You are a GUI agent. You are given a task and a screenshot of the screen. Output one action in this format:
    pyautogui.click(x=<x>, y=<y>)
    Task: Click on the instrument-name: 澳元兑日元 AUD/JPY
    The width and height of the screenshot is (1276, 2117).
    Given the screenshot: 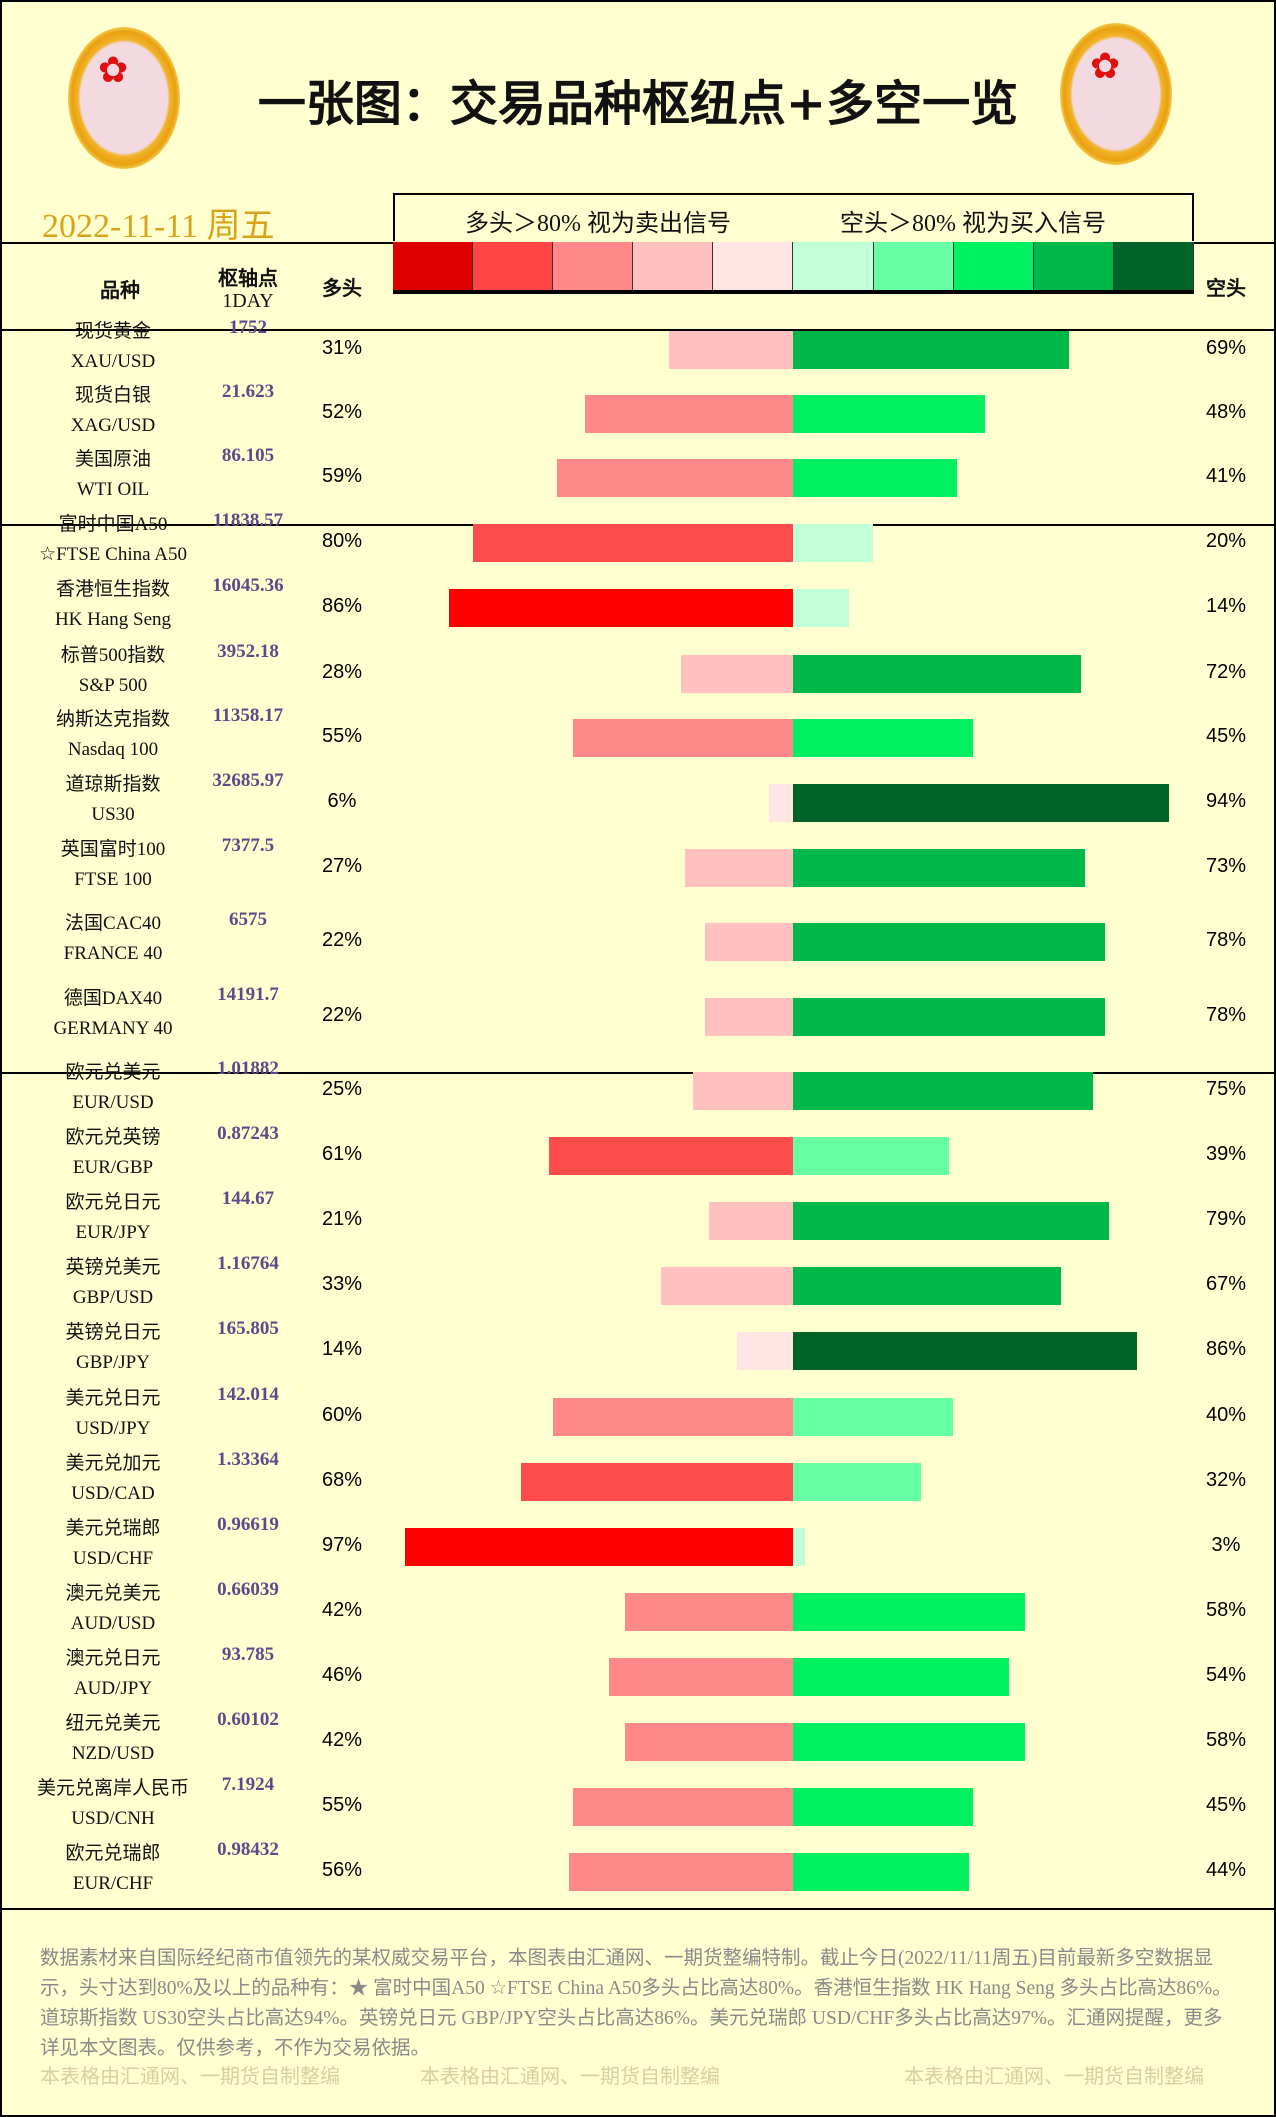 What is the action you would take?
    pyautogui.click(x=113, y=1675)
    